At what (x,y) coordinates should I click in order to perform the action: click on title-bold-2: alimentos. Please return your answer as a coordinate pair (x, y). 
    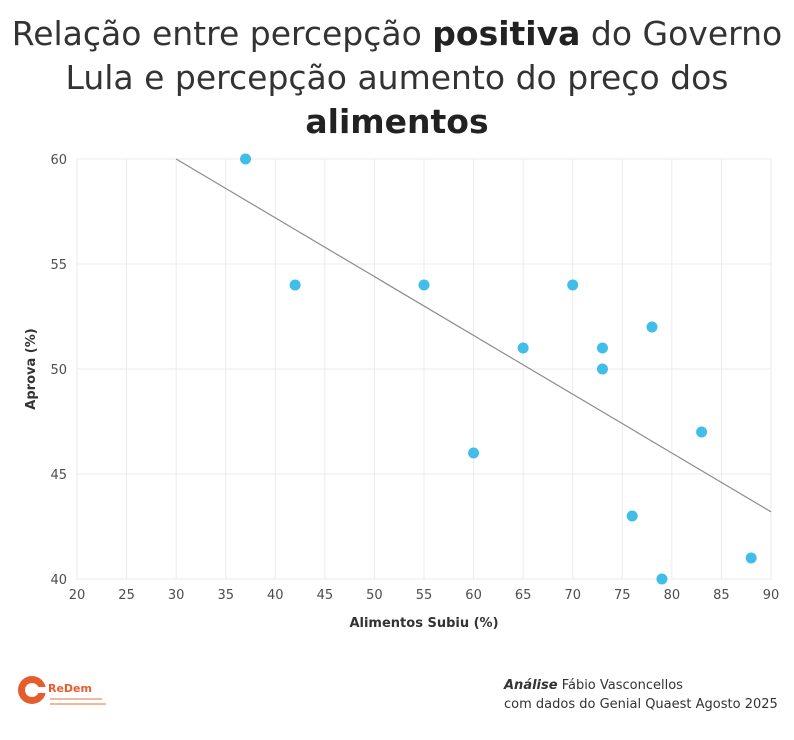
    Looking at the image, I should click on (397, 121).